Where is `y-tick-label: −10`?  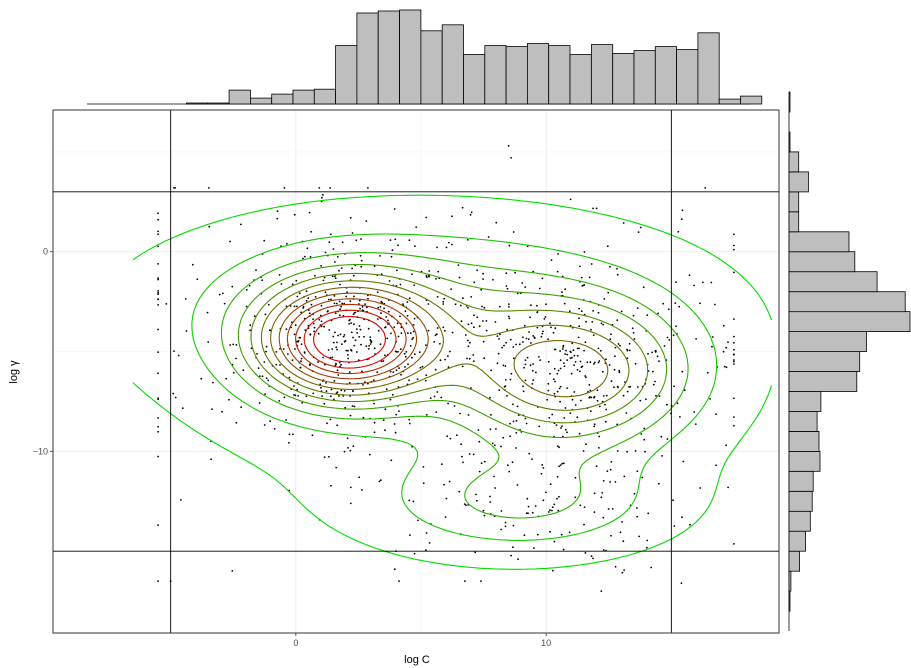 y-tick-label: −10 is located at coordinates (40, 451).